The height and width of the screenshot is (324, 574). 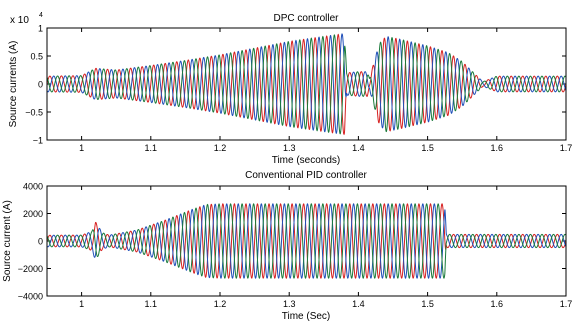 What do you see at coordinates (38, 141) in the screenshot?
I see `y-tick-label: −1` at bounding box center [38, 141].